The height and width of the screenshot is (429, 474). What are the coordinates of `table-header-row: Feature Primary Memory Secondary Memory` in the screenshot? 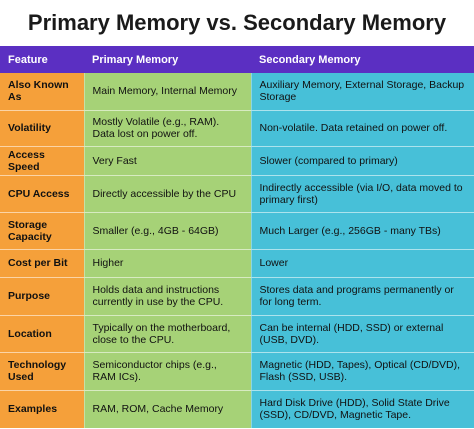 It's located at (237, 59).